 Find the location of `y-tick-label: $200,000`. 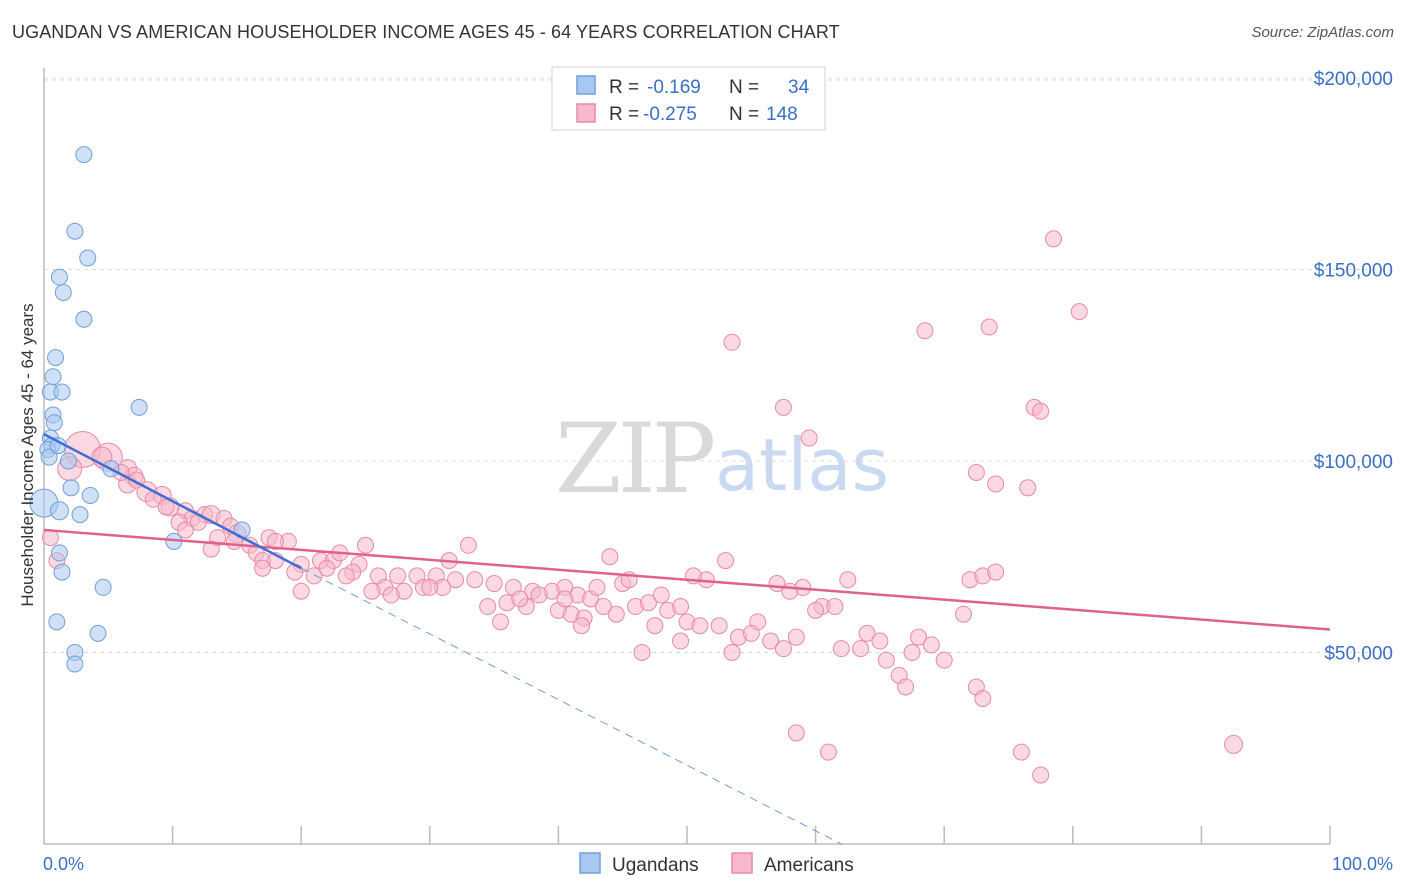

y-tick-label: $200,000 is located at coordinates (1353, 79).